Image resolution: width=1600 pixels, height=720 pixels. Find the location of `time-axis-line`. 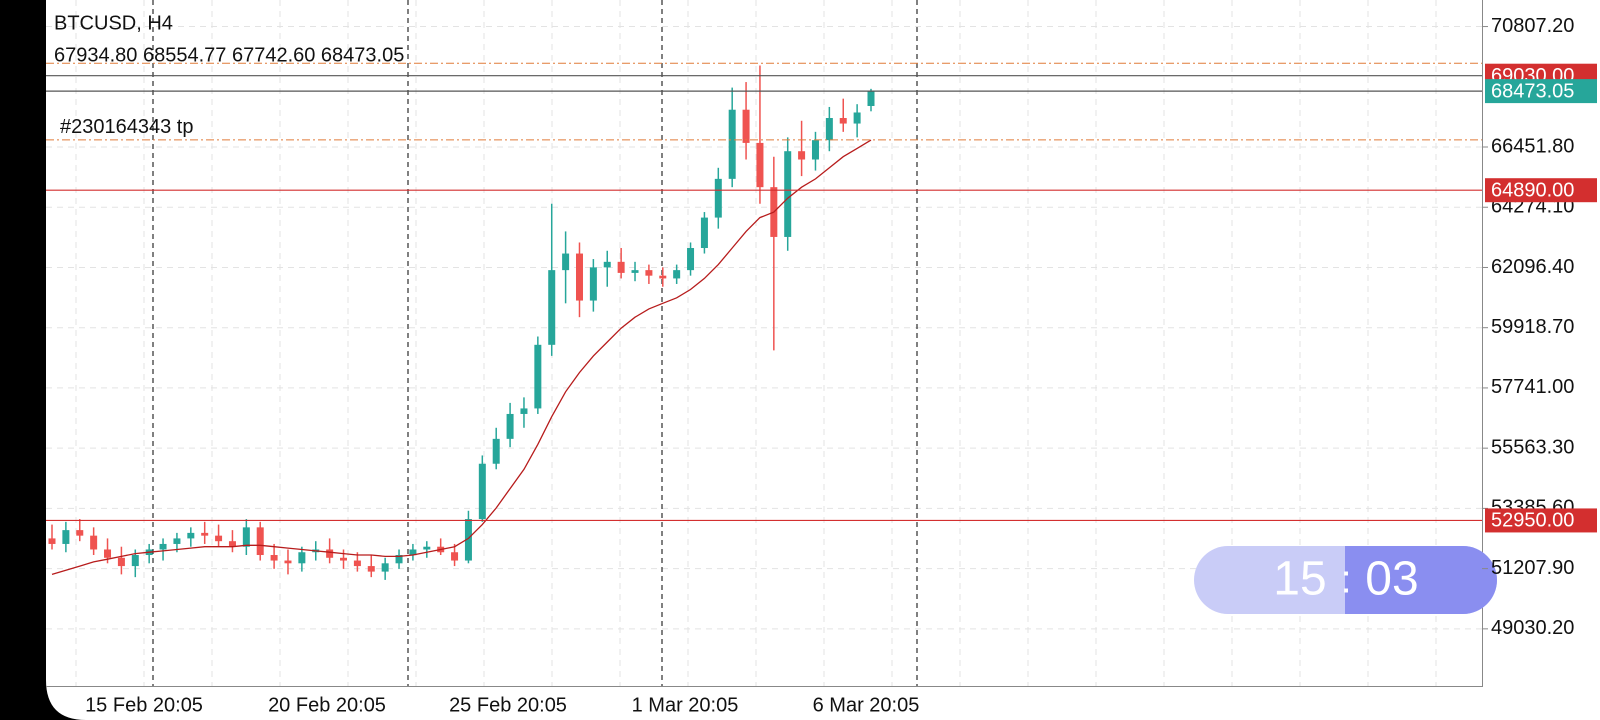

time-axis-line is located at coordinates (764, 686).